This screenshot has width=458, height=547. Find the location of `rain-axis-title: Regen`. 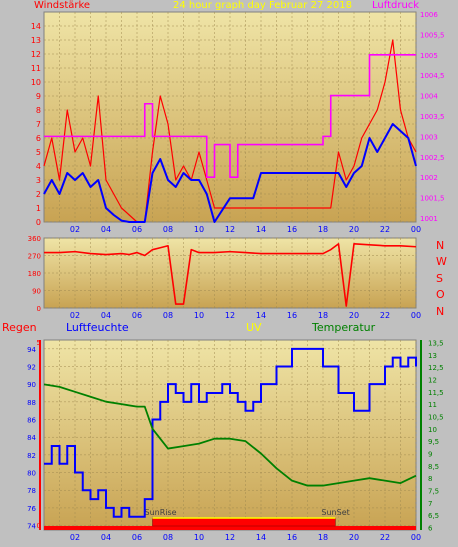

rain-axis-title: Regen is located at coordinates (19, 327).